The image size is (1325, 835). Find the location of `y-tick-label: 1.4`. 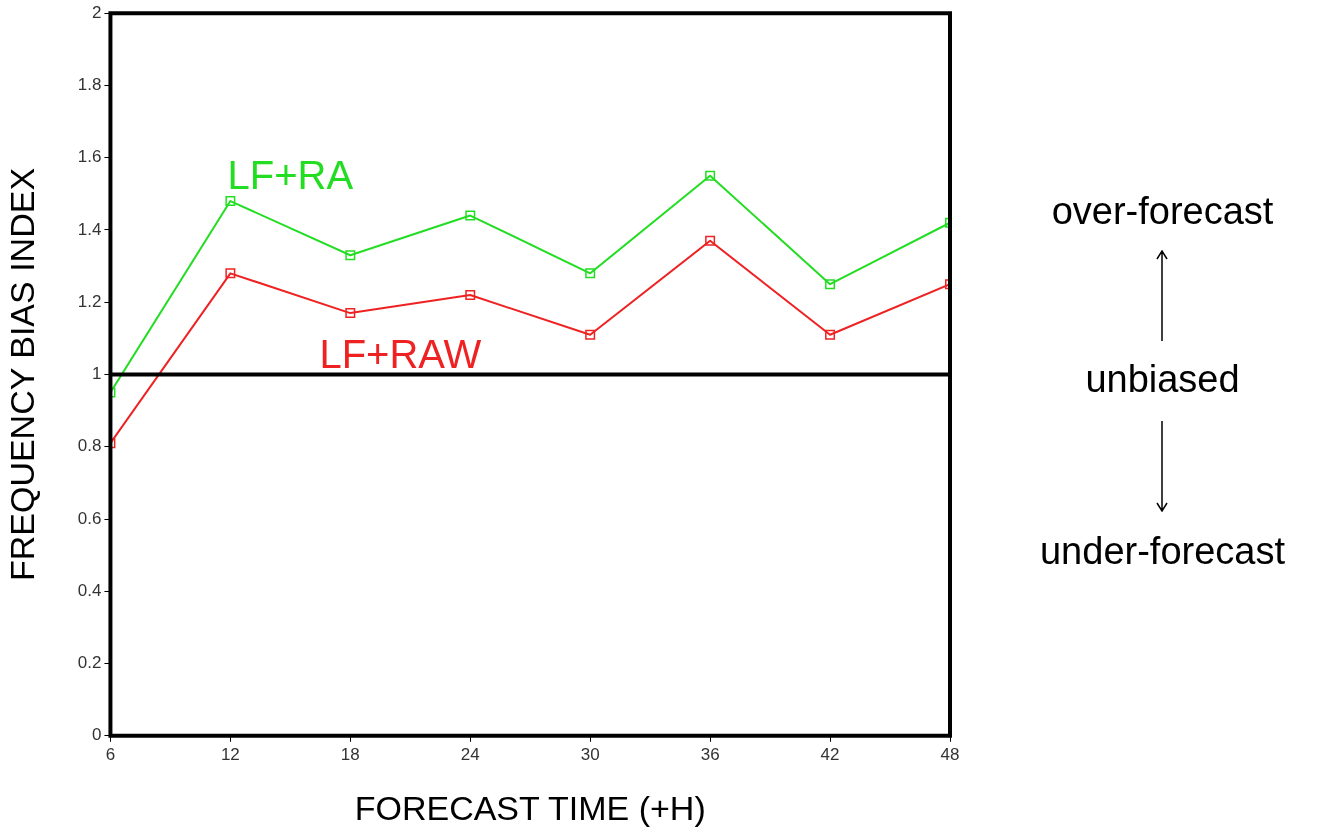

y-tick-label: 1.4 is located at coordinates (89, 229).